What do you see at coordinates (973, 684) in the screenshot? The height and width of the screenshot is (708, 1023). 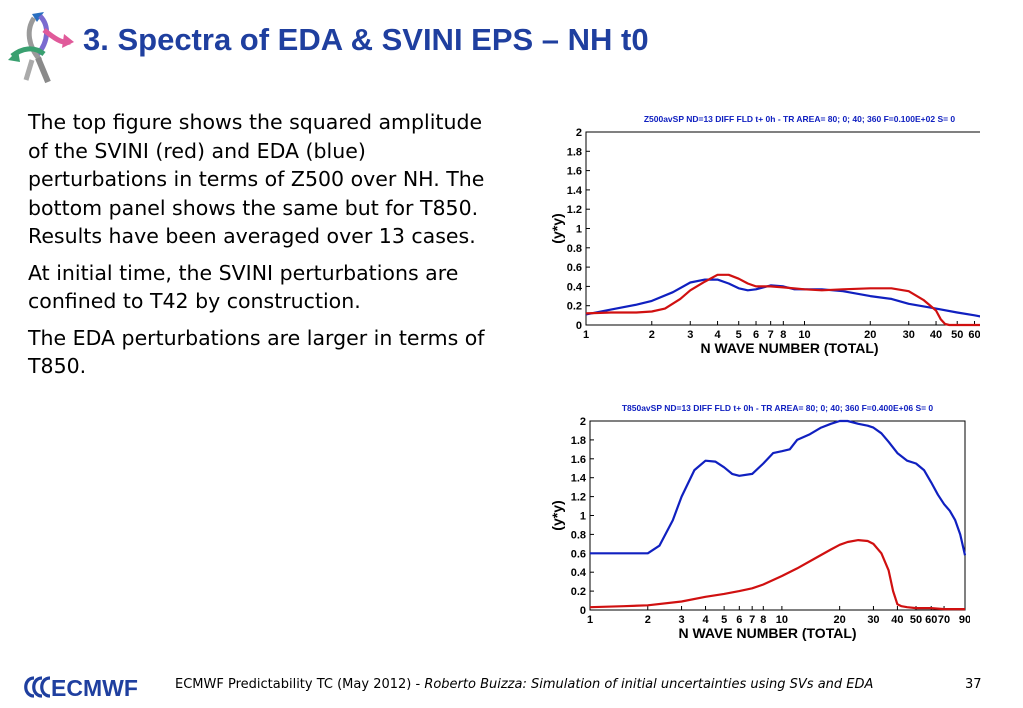 I see `page-number: 37` at bounding box center [973, 684].